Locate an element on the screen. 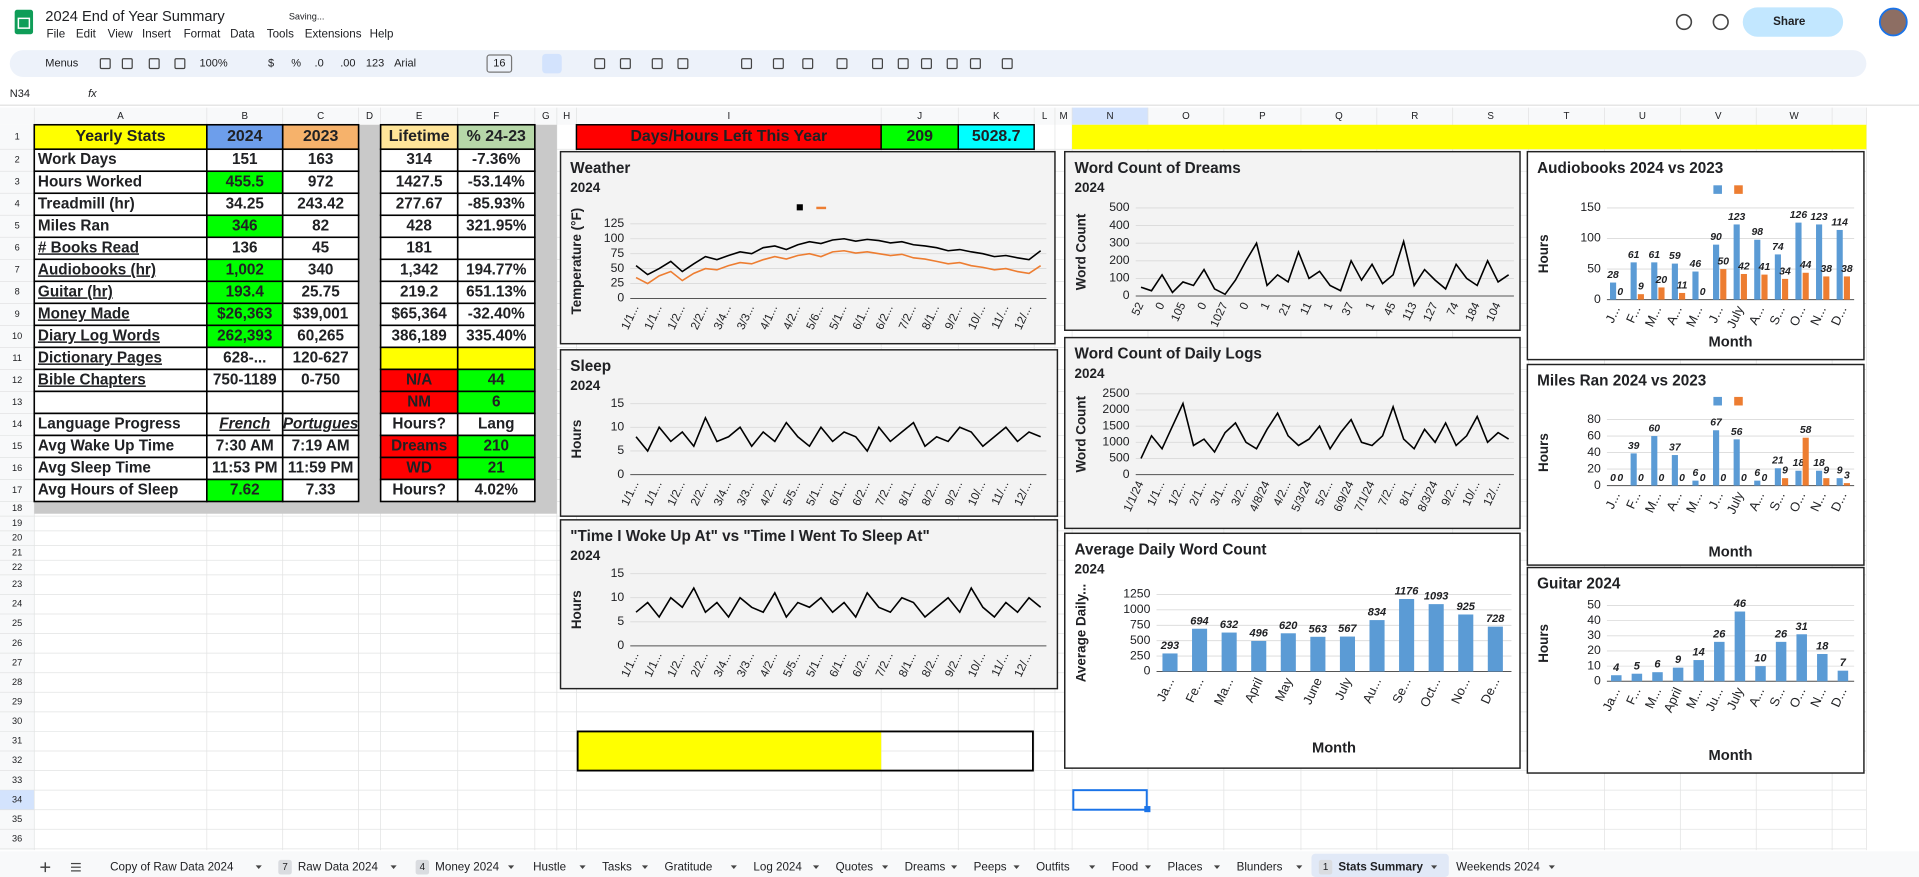 The height and width of the screenshot is (877, 1919). column-letter: P is located at coordinates (1262, 116).